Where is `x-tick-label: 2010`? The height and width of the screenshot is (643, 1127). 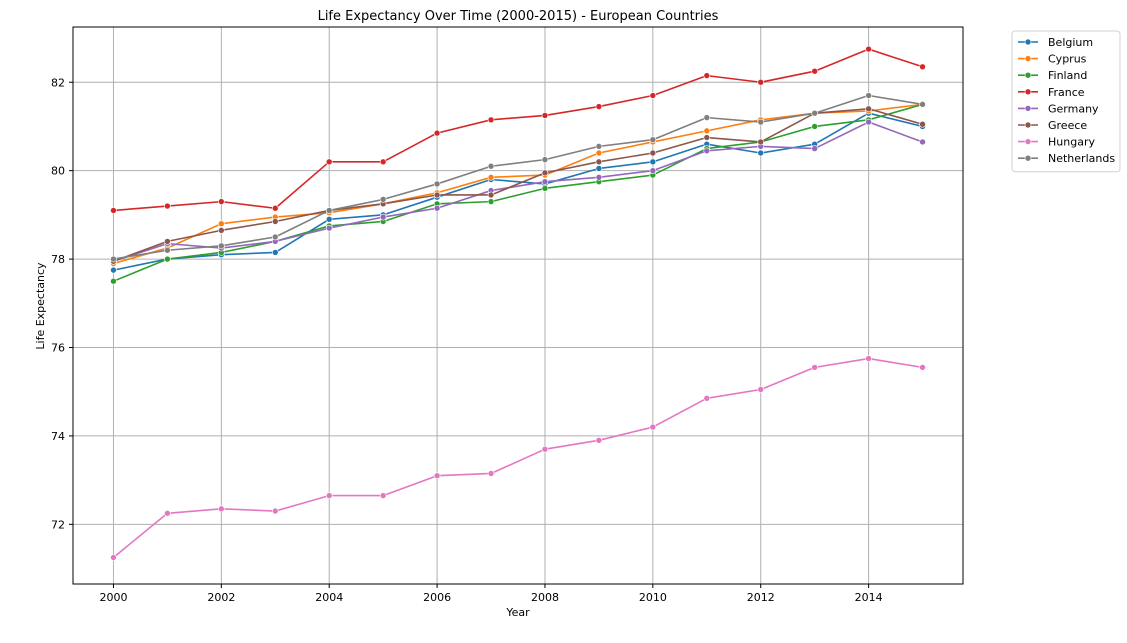
x-tick-label: 2010 is located at coordinates (653, 597).